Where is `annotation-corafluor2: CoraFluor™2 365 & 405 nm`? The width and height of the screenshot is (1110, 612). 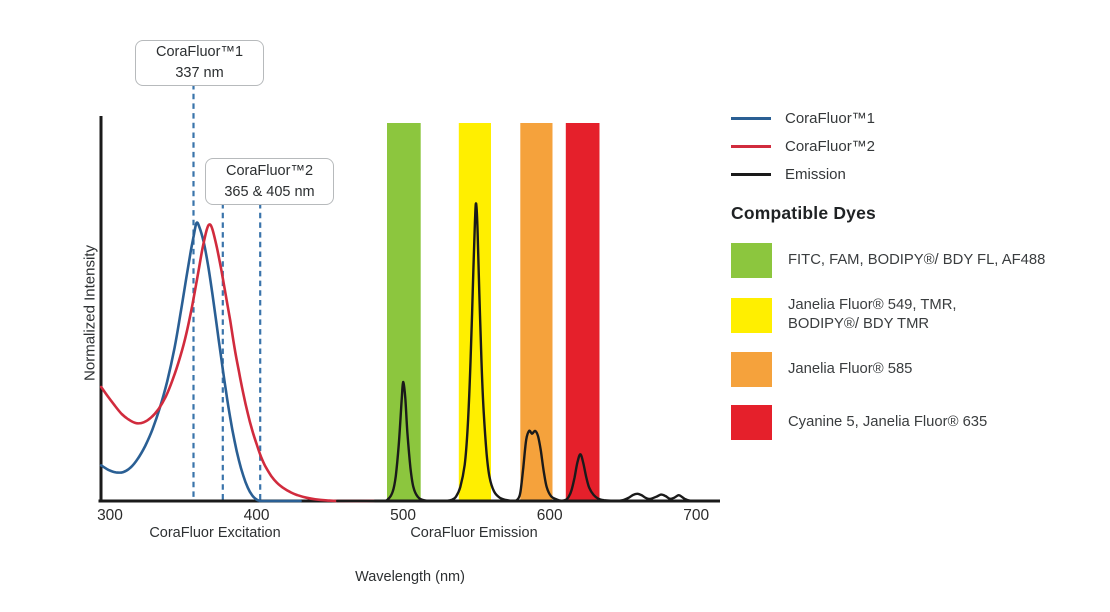 annotation-corafluor2: CoraFluor™2 365 & 405 nm is located at coordinates (269, 181).